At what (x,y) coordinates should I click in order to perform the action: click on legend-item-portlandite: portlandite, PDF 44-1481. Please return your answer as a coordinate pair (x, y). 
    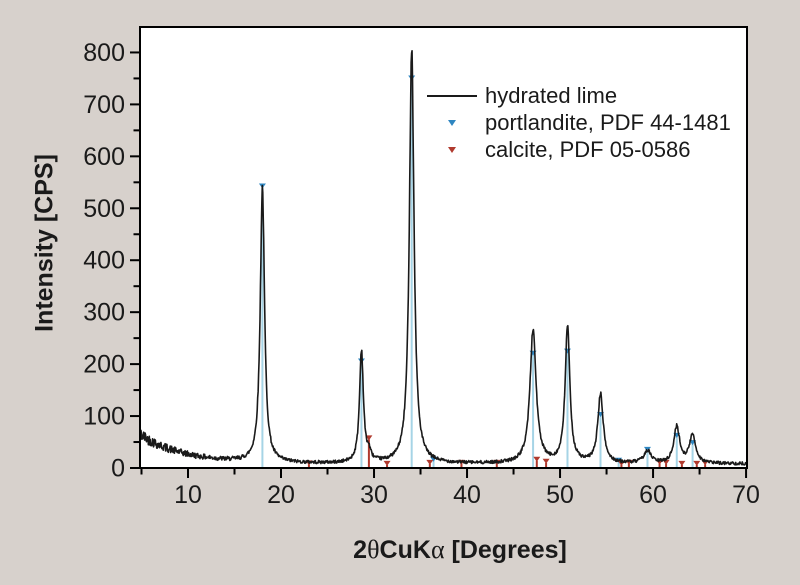
    Looking at the image, I should click on (579, 122).